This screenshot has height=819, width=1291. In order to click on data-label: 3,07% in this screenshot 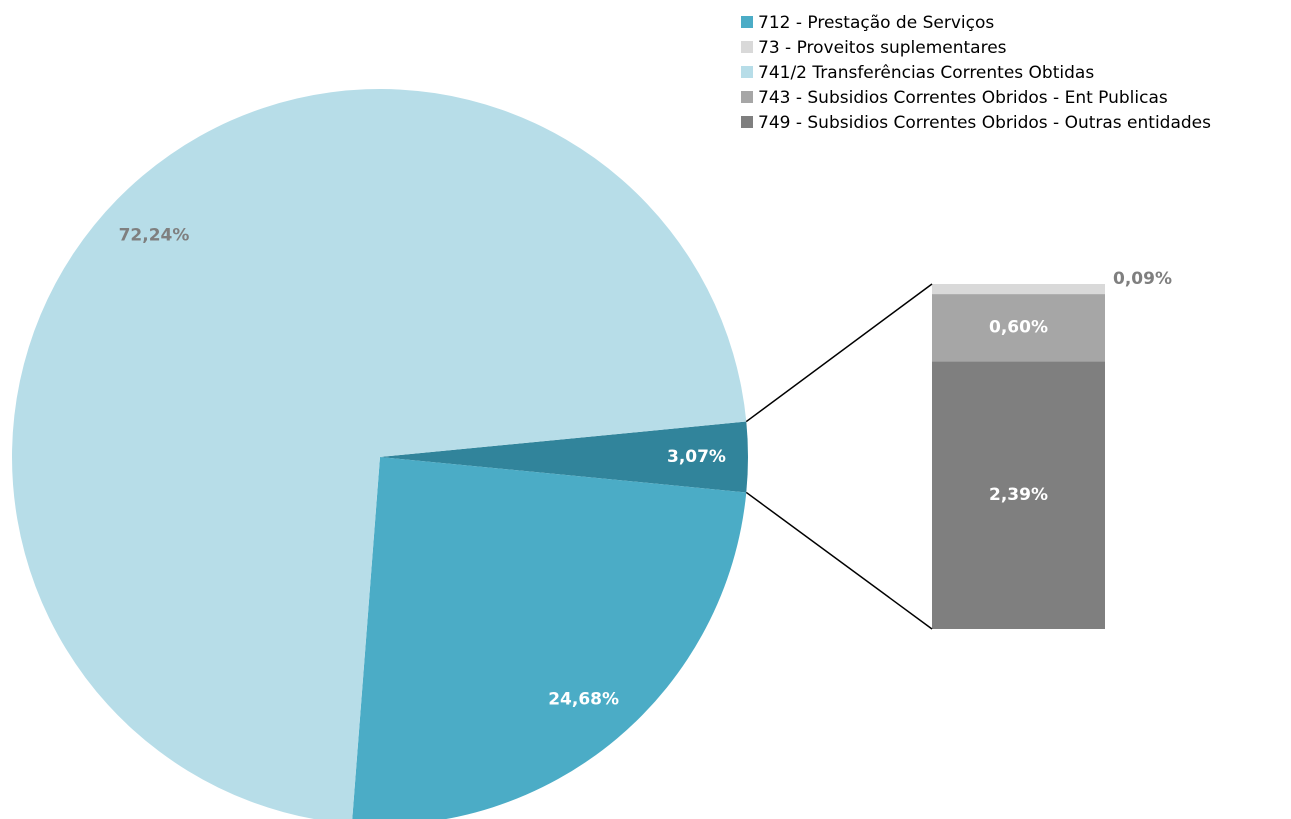, I will do `click(696, 457)`.